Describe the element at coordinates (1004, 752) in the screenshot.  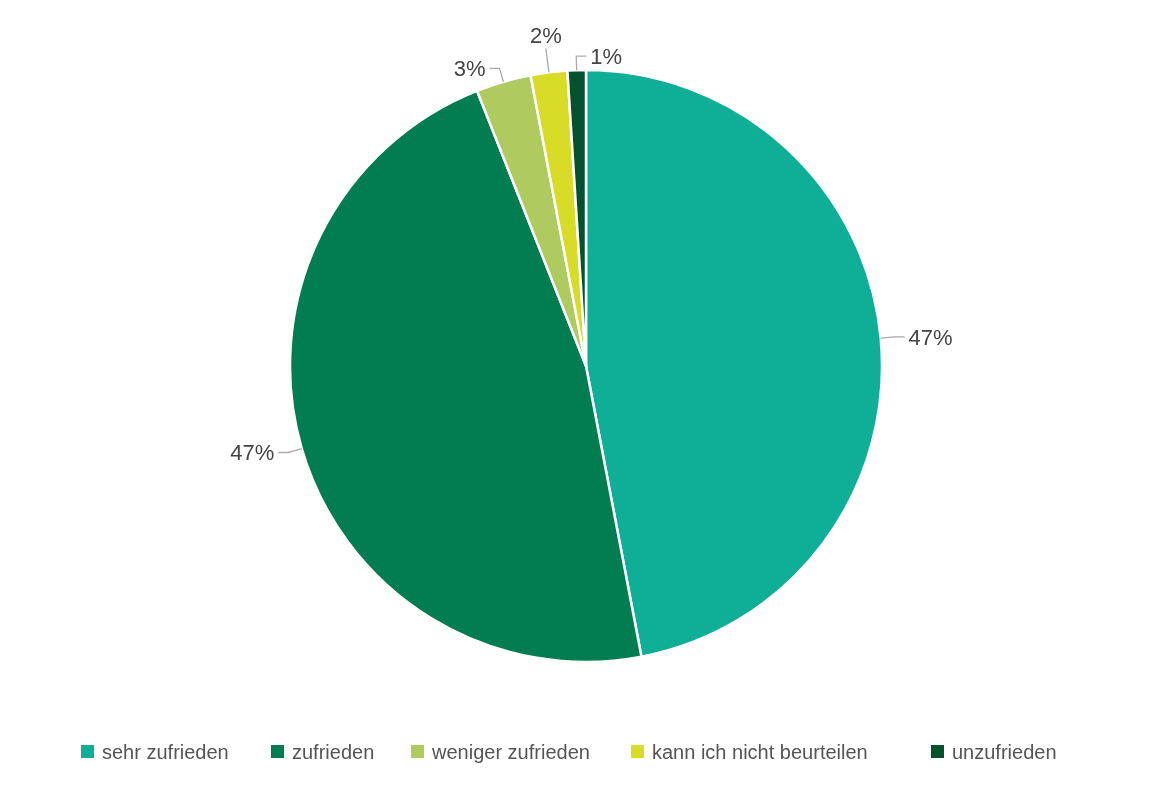
I see `legend-label: unzufrieden` at that location.